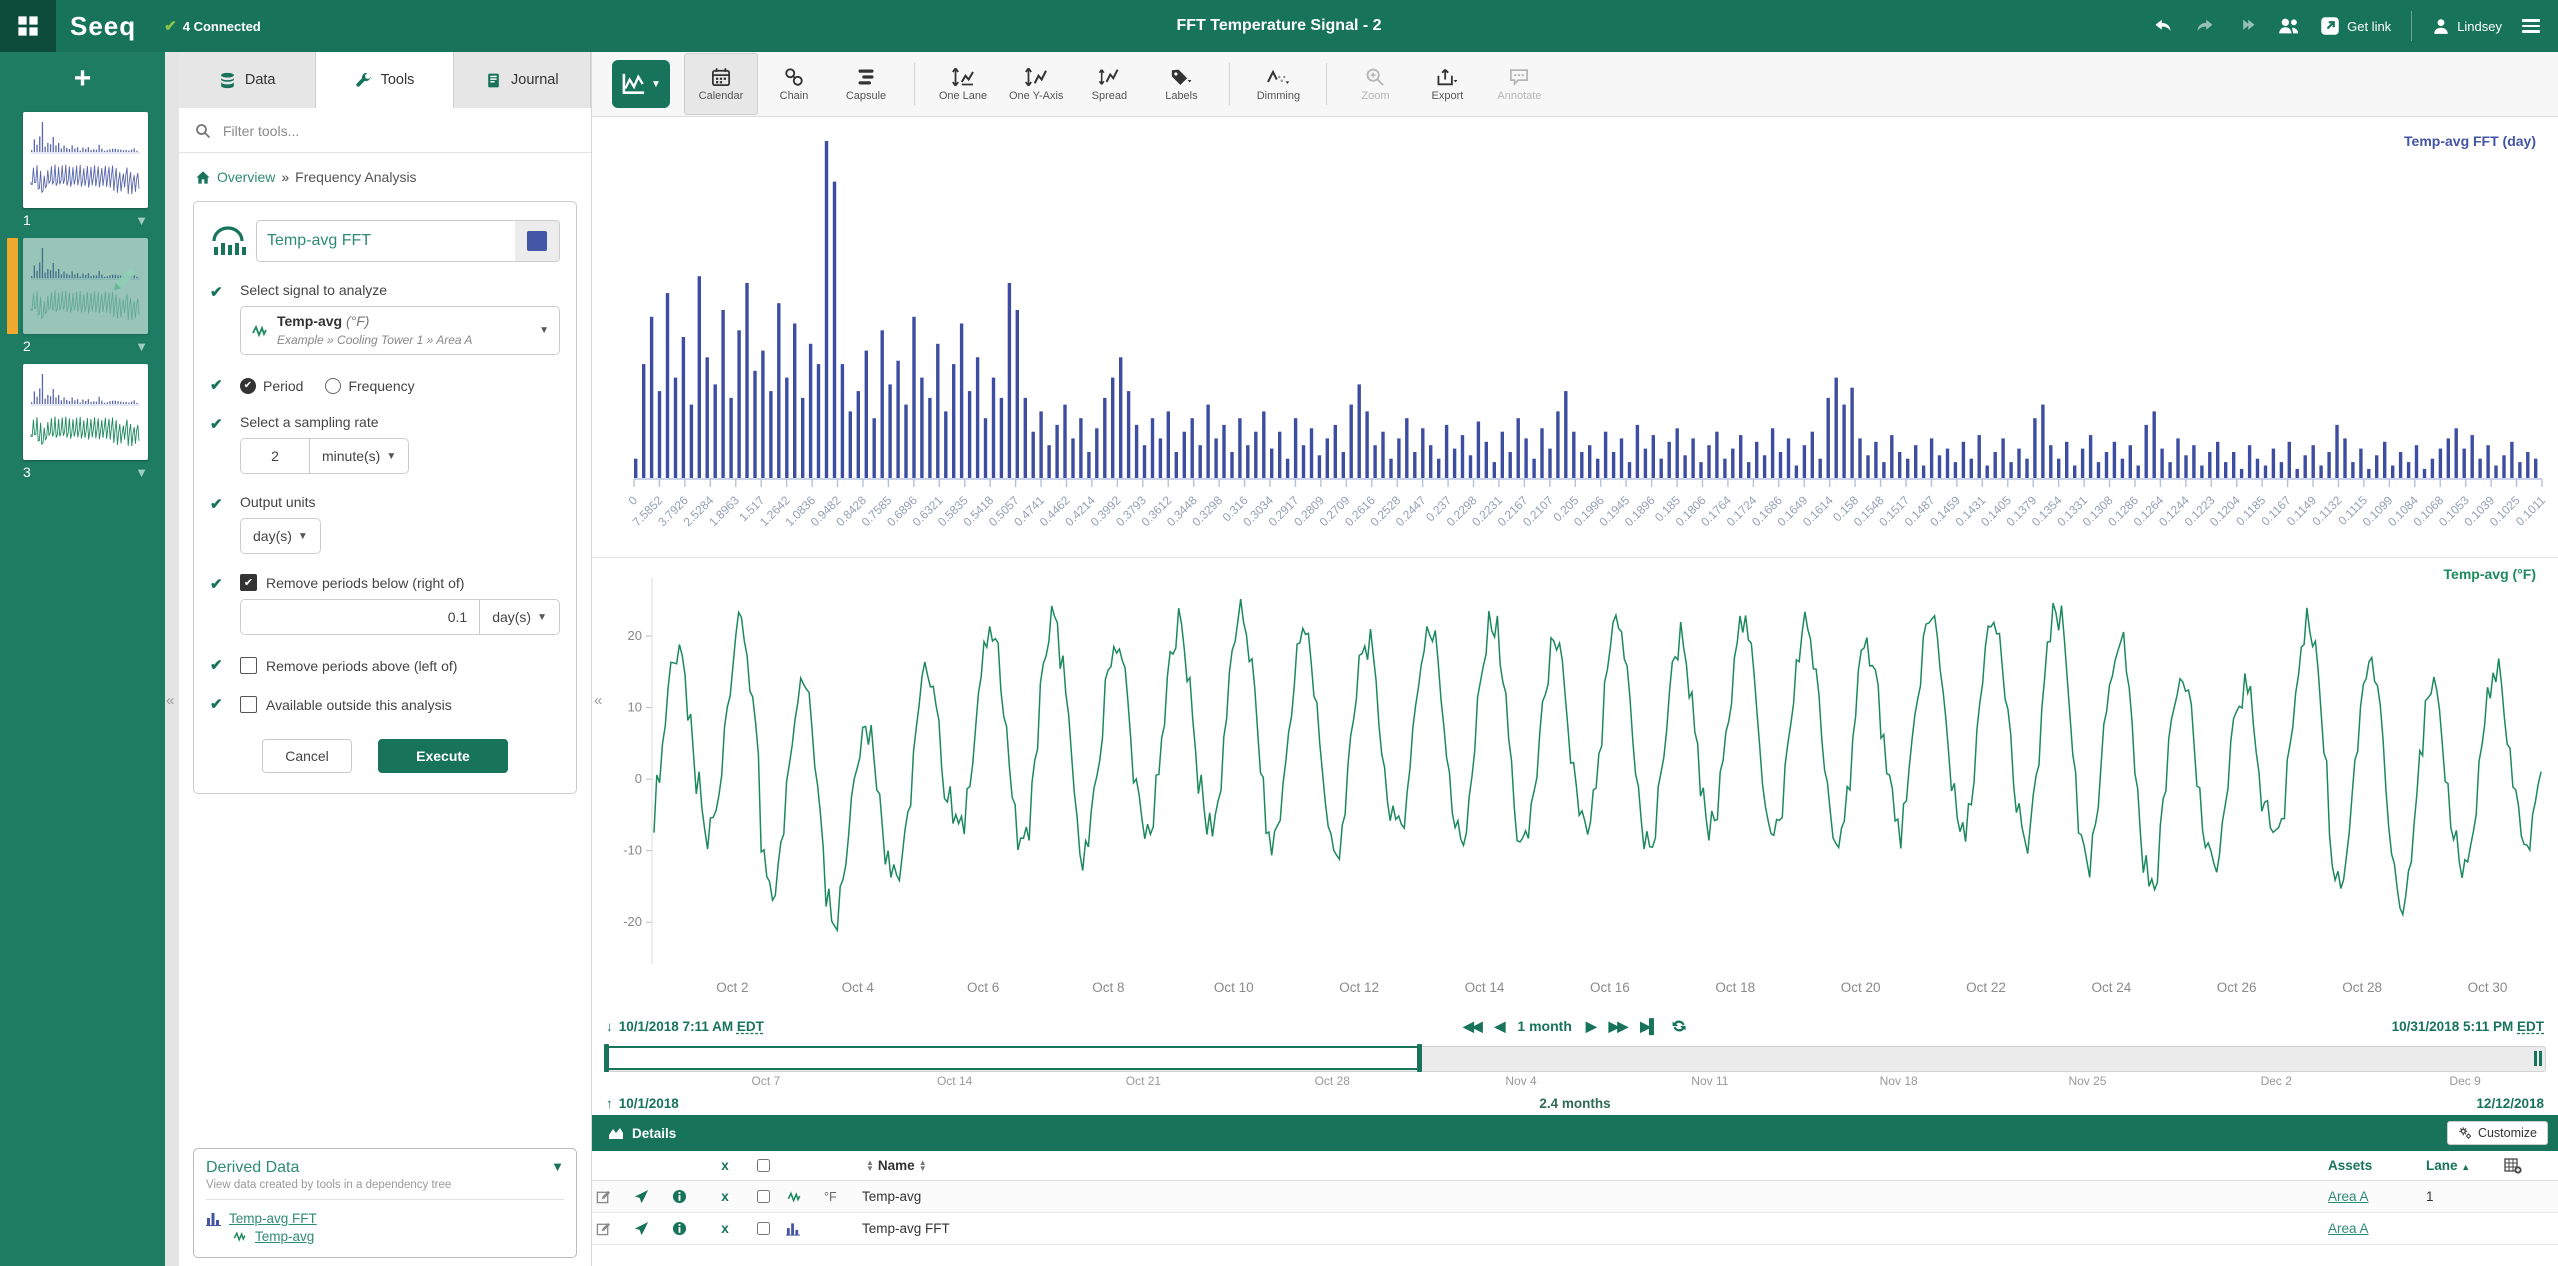 The height and width of the screenshot is (1266, 2558). What do you see at coordinates (400, 582) in the screenshot?
I see `remove-below-checkbox: ✔ Remove periods below (right of)` at bounding box center [400, 582].